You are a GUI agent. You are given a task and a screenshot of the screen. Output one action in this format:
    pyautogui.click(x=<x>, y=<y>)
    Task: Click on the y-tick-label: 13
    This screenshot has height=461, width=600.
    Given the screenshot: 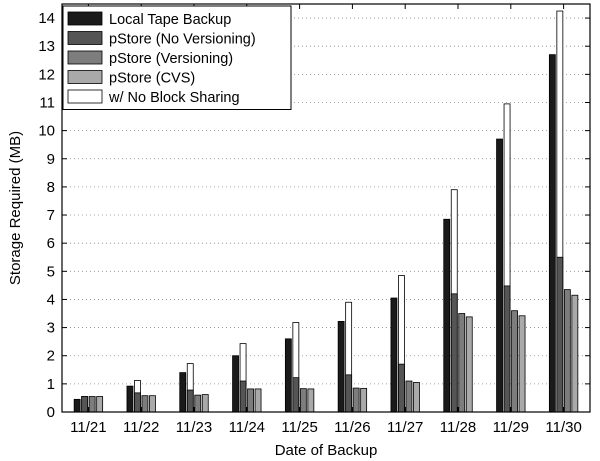 What is the action you would take?
    pyautogui.click(x=46, y=46)
    